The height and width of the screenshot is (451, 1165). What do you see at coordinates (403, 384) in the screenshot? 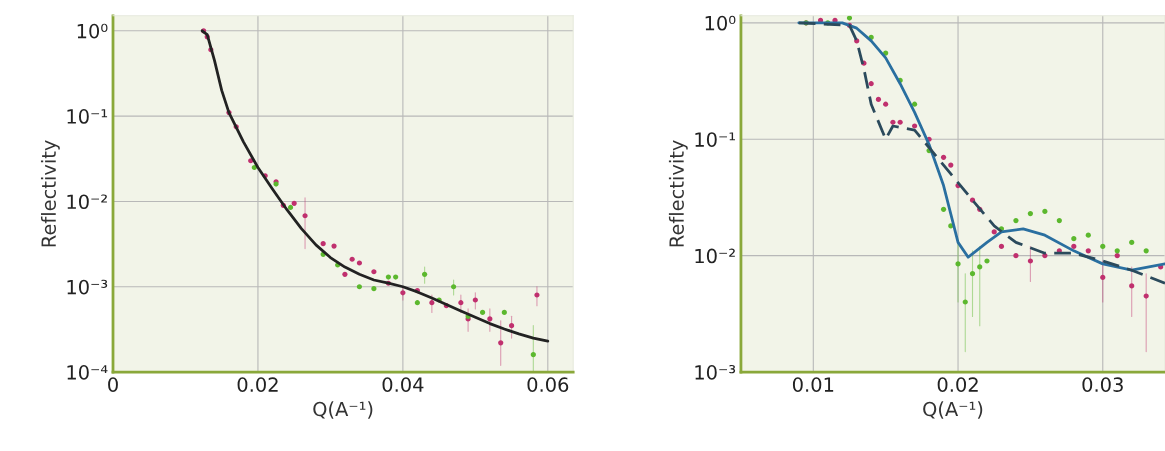
I see `x-tick-label: 0.04` at bounding box center [403, 384].